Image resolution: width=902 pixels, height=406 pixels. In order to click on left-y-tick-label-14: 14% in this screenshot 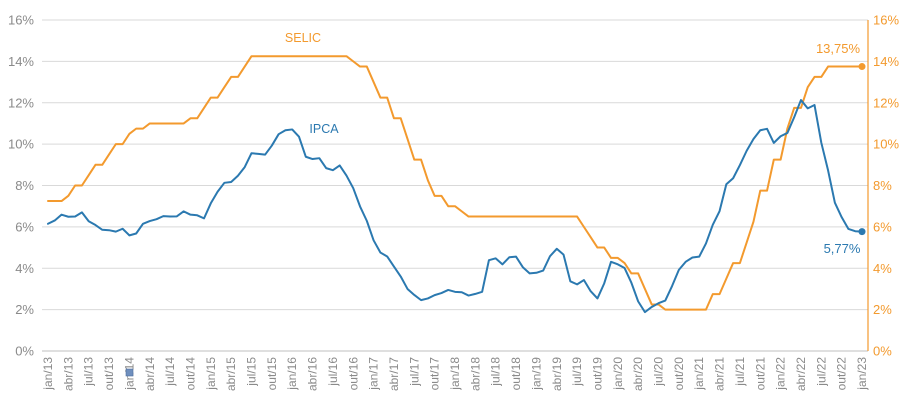, I will do `click(21, 61)`.